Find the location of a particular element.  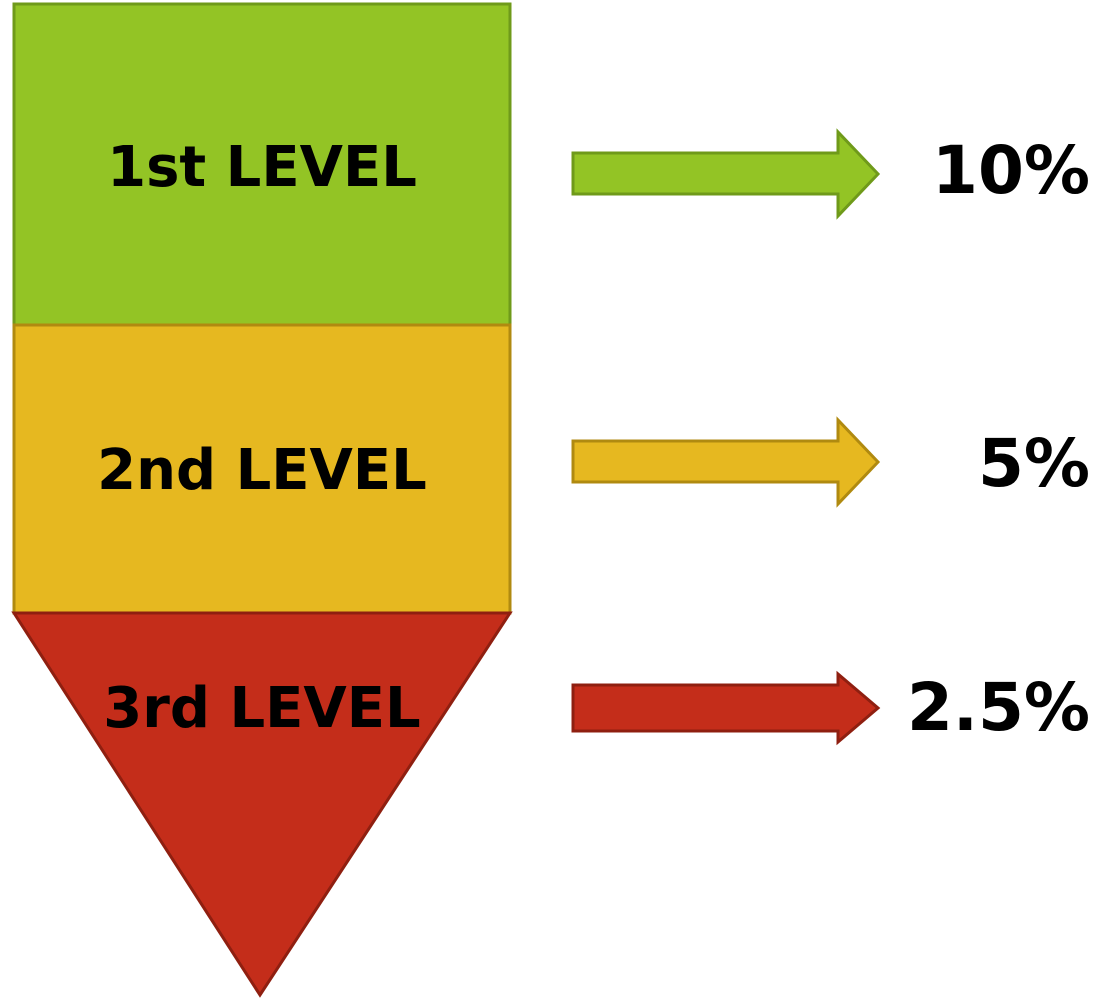

level-1-block is located at coordinates (262, 164).